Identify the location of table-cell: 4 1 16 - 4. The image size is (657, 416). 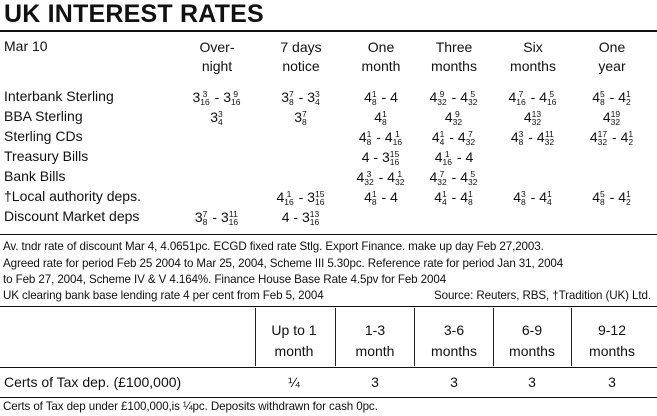
(454, 158).